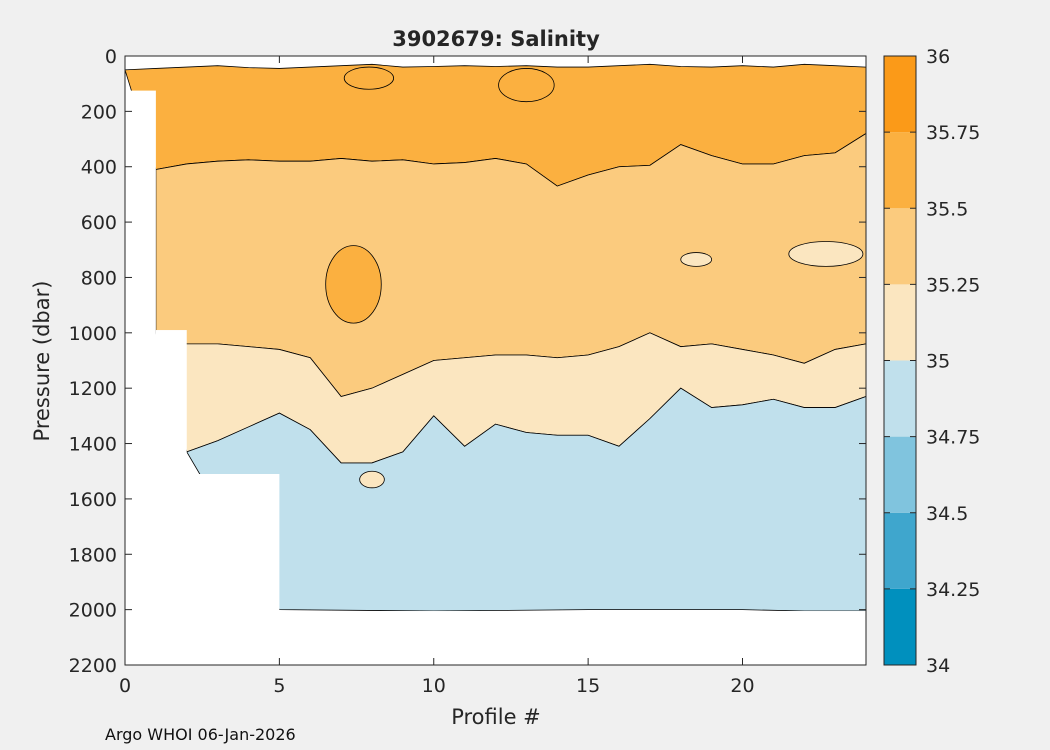  I want to click on y-tick-label: 2000, so click(93, 611).